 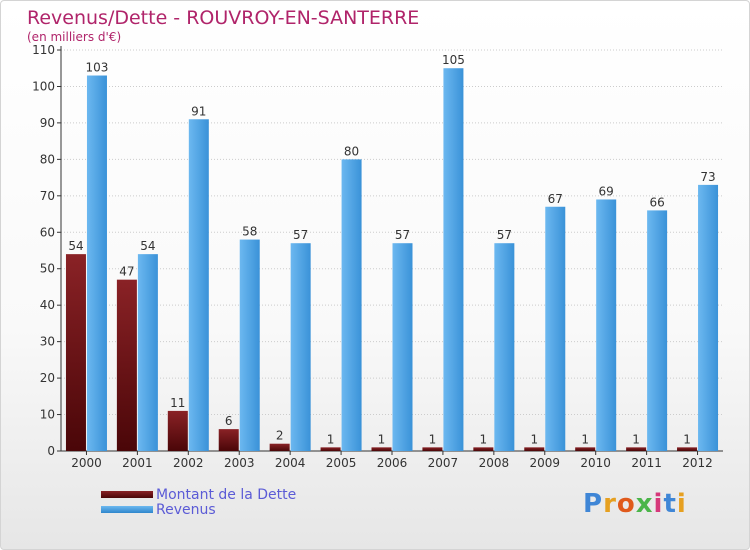 What do you see at coordinates (670, 504) in the screenshot?
I see `logo-letter: t` at bounding box center [670, 504].